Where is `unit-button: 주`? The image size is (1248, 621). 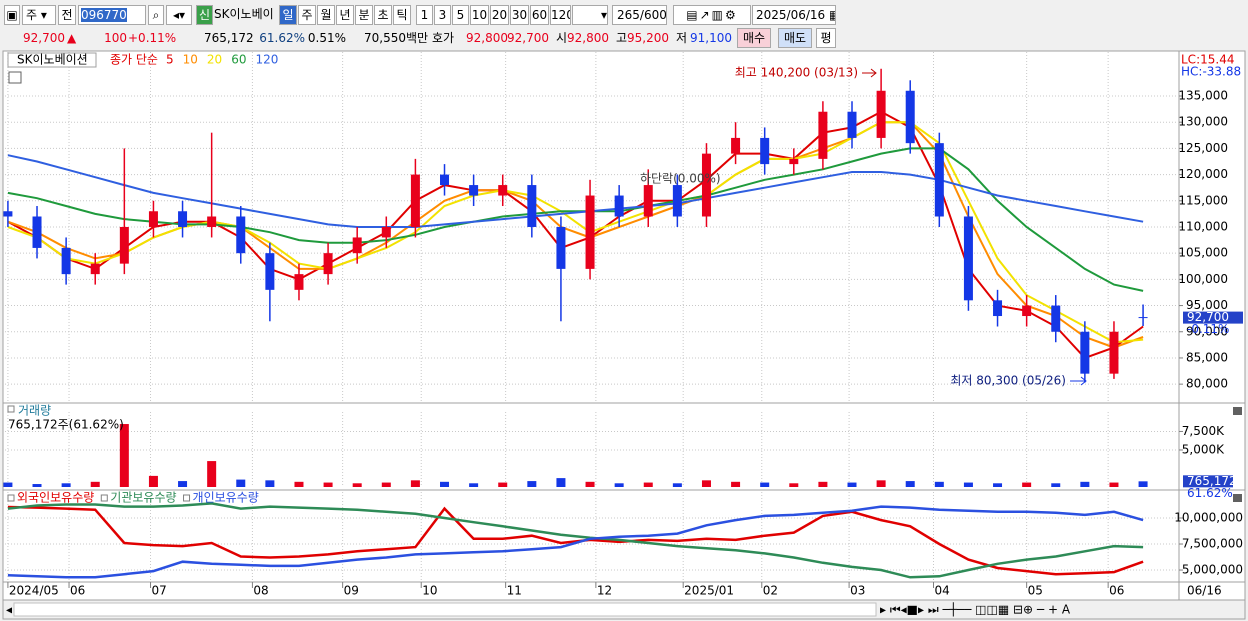 unit-button: 주 is located at coordinates (307, 15).